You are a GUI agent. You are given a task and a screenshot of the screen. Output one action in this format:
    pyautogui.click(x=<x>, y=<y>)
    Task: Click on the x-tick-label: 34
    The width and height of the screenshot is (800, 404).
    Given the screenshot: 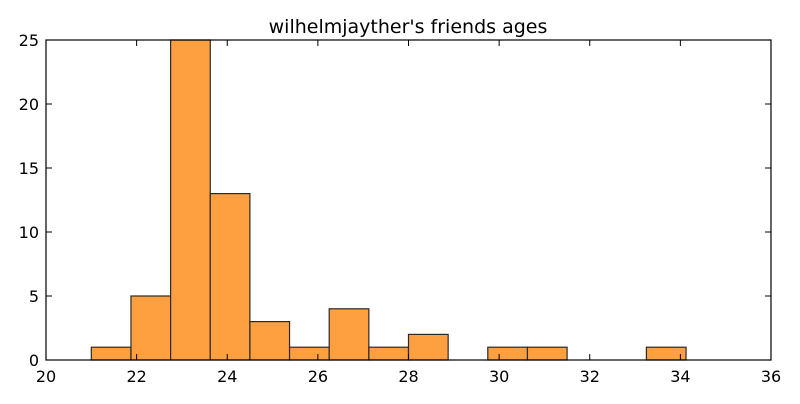 What is the action you would take?
    pyautogui.click(x=680, y=376)
    